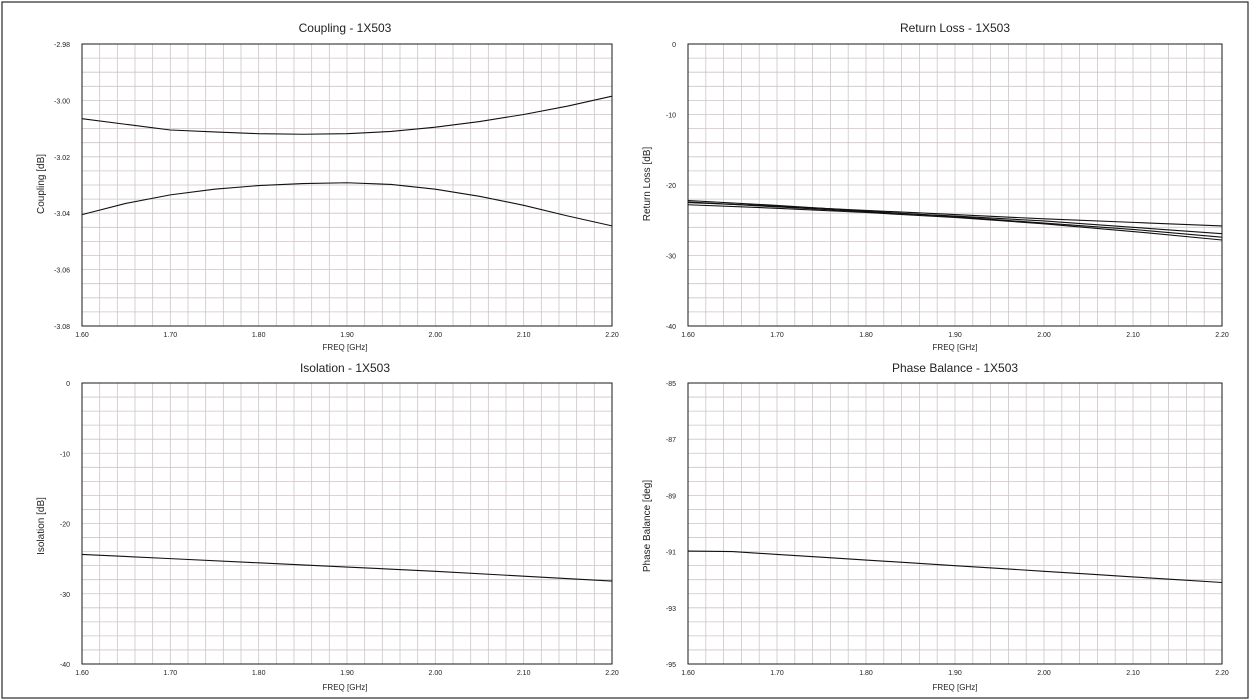 Image resolution: width=1250 pixels, height=700 pixels. What do you see at coordinates (647, 526) in the screenshot?
I see `y-axis-label: Phase Balance [deg]` at bounding box center [647, 526].